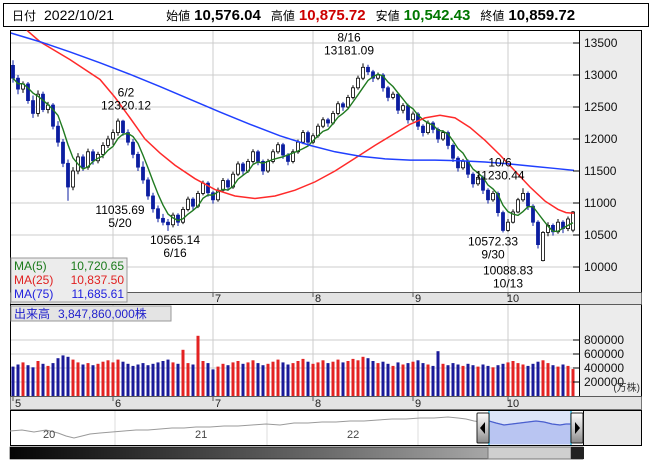 This screenshot has height=470, width=653. Describe the element at coordinates (349, 37) in the screenshot. I see `chart-annotation: 8/16` at that location.